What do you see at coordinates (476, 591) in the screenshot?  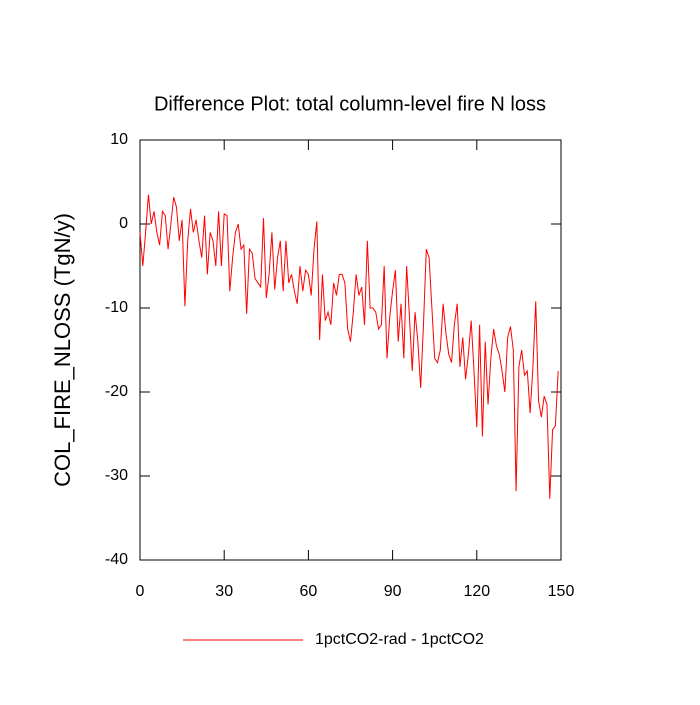 I see `x-tick-label: 120` at bounding box center [476, 591].